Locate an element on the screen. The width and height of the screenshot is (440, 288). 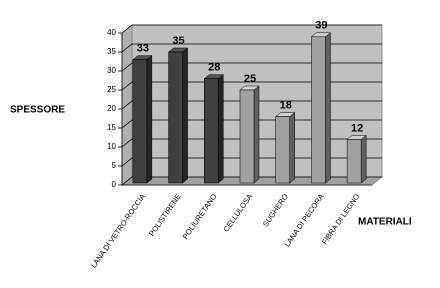
y-axis-title: SPESSORE is located at coordinates (37, 110).